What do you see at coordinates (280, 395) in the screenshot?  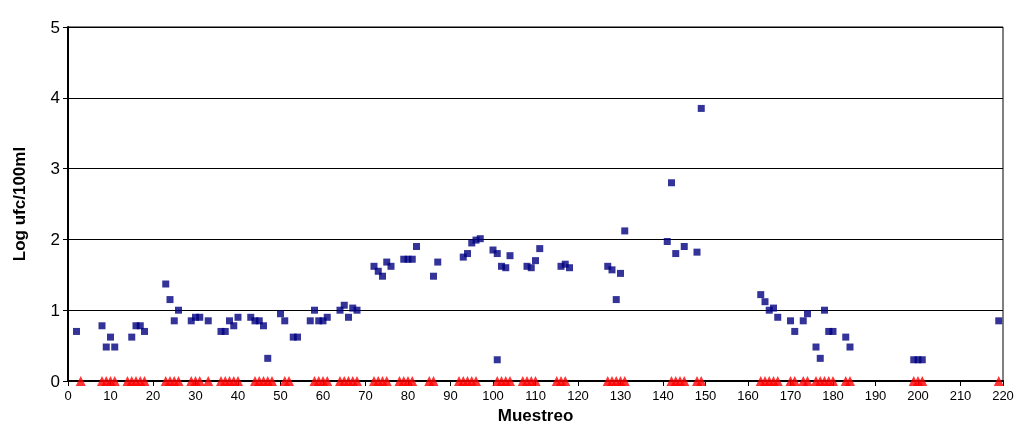 I see `x-tick-label: 50` at bounding box center [280, 395].